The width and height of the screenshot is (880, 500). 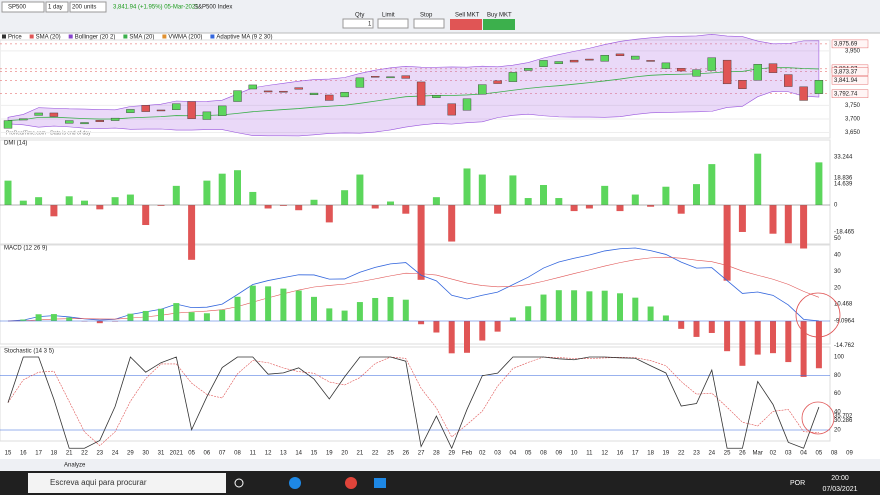 What do you see at coordinates (846, 81) in the screenshot?
I see `marker-label: 3,841.94` at bounding box center [846, 81].